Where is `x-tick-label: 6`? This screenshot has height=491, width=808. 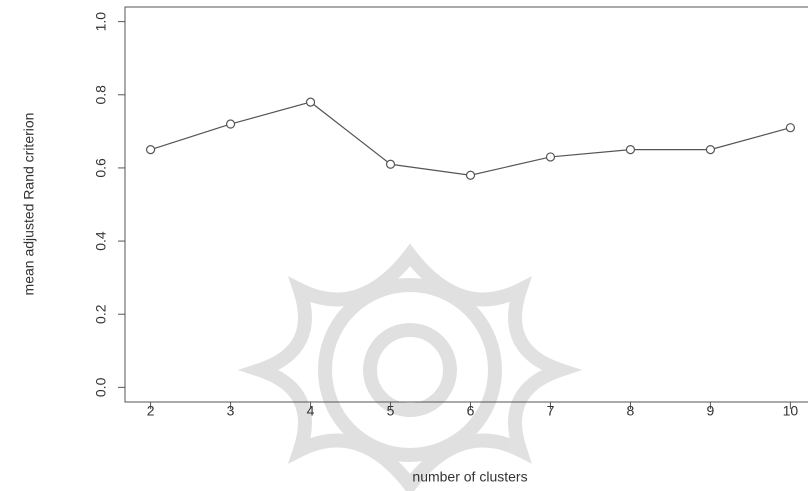
x-tick-label: 6 is located at coordinates (471, 411).